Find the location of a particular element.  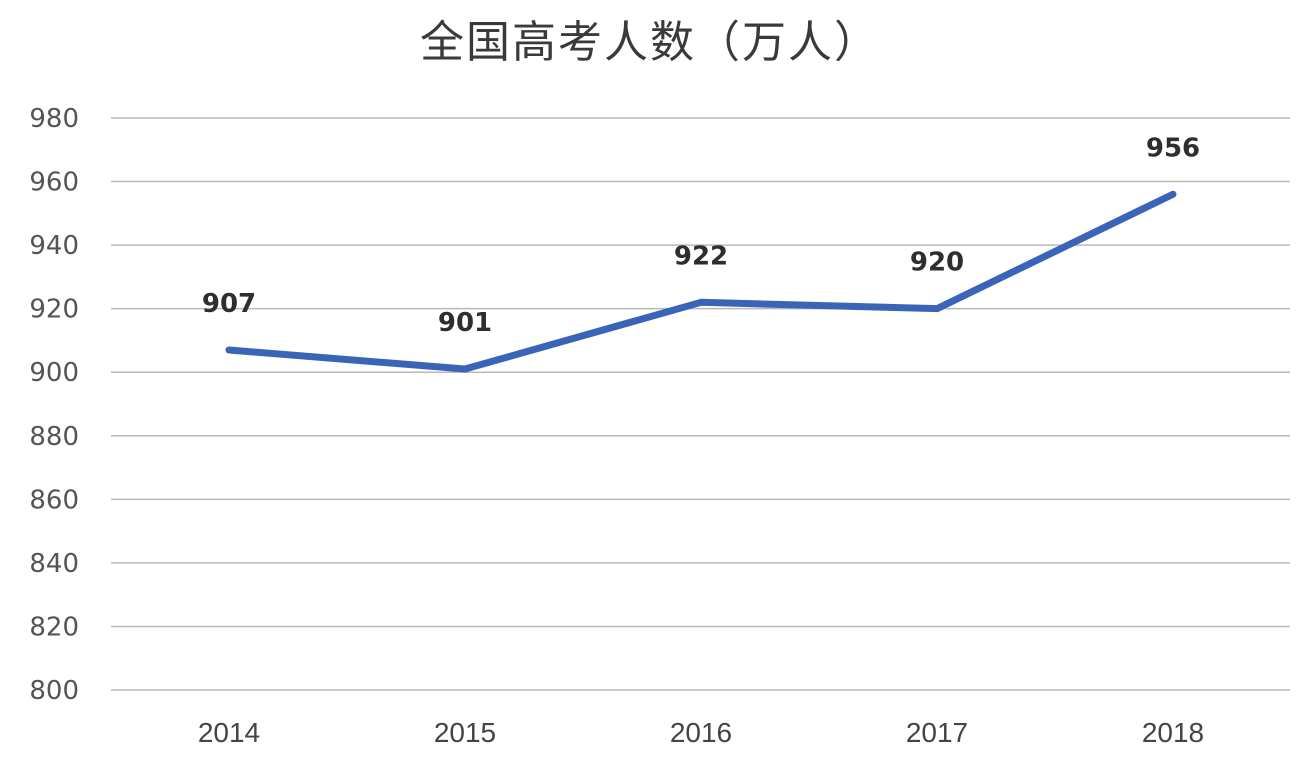

chart-title: 全国高考人数（万人） is located at coordinates (650, 42).